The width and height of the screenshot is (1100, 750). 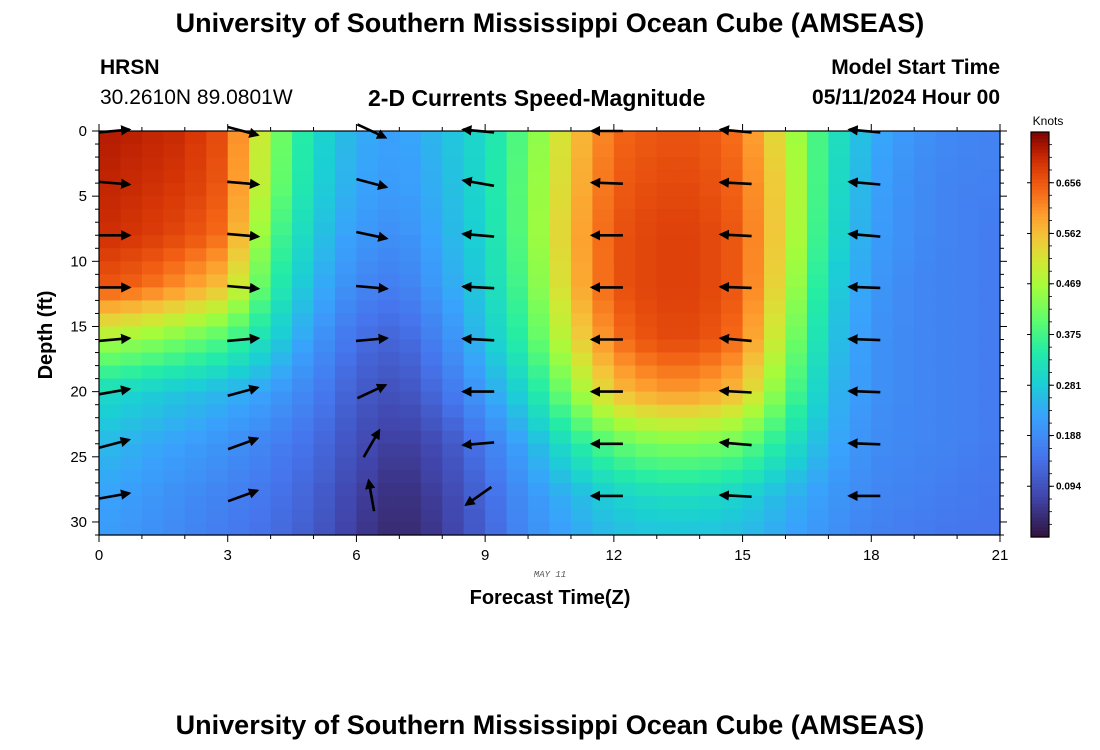 What do you see at coordinates (1068, 183) in the screenshot?
I see `colorbar-tick-label: 0.656` at bounding box center [1068, 183].